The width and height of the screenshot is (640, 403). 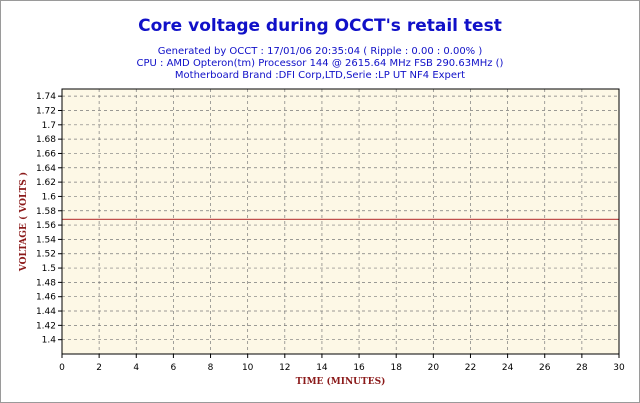 I want to click on y-tick-label: 1.6, so click(x=49, y=197).